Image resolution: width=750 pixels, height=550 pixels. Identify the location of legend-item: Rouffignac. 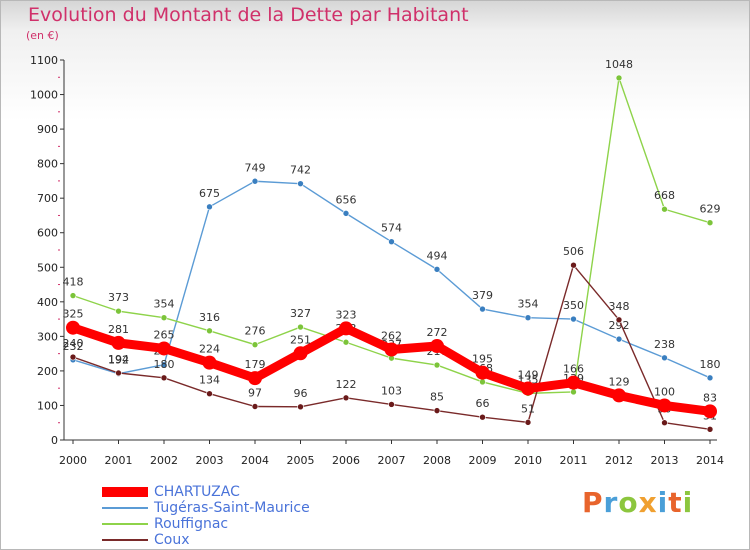
(232, 524).